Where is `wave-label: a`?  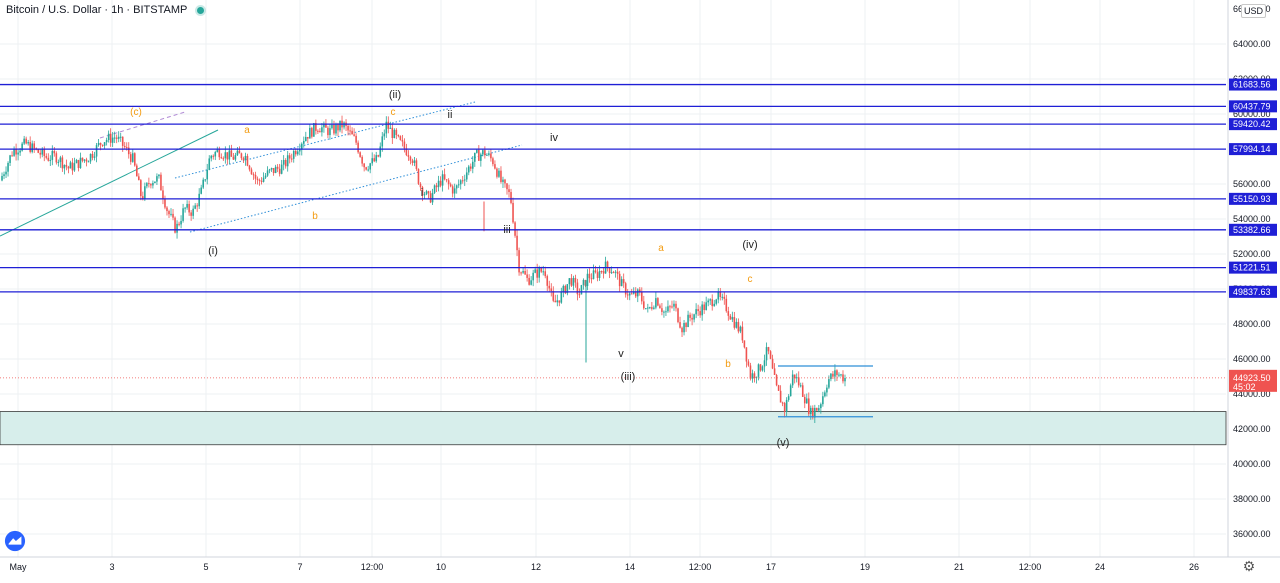 wave-label: a is located at coordinates (661, 248).